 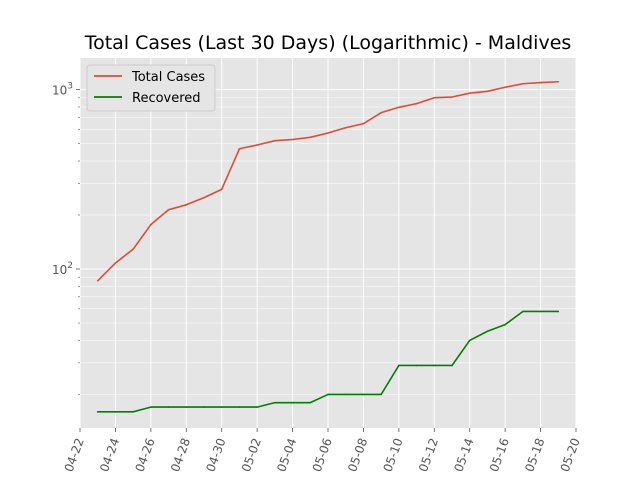 What do you see at coordinates (151, 88) in the screenshot?
I see `legend: Total Cases Recovered` at bounding box center [151, 88].